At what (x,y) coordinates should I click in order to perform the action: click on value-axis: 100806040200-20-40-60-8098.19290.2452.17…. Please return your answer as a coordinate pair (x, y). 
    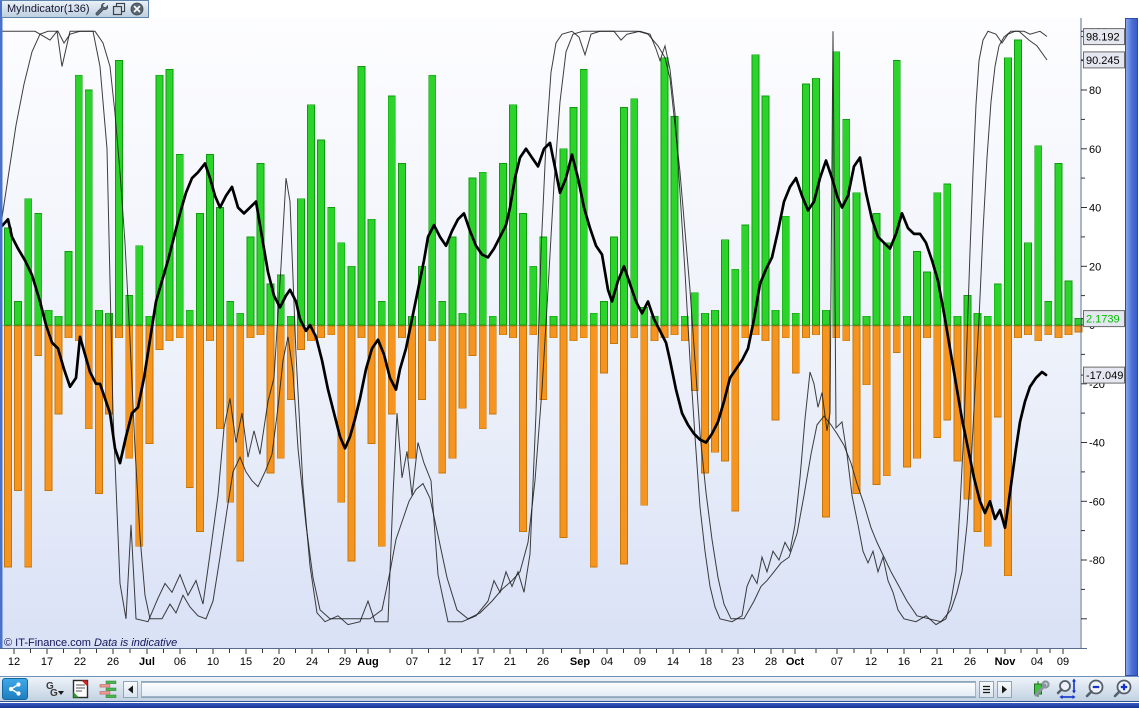
    Looking at the image, I should click on (1102, 333).